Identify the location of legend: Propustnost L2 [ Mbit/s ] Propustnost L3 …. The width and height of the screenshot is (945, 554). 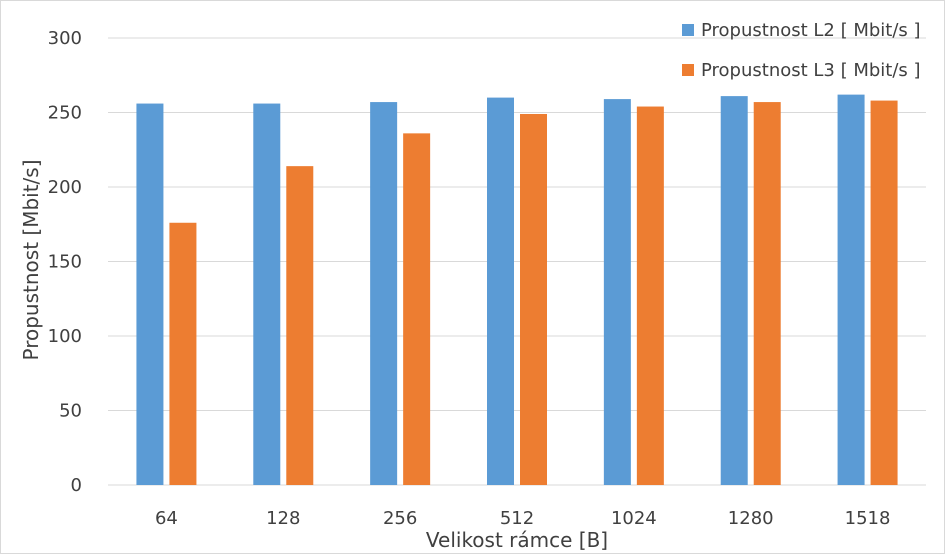
(801, 50).